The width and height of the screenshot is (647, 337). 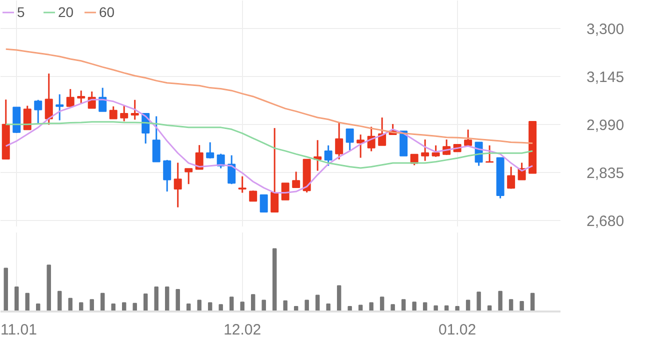 What do you see at coordinates (605, 125) in the screenshot?
I see `y-tick-label: 2,990` at bounding box center [605, 125].